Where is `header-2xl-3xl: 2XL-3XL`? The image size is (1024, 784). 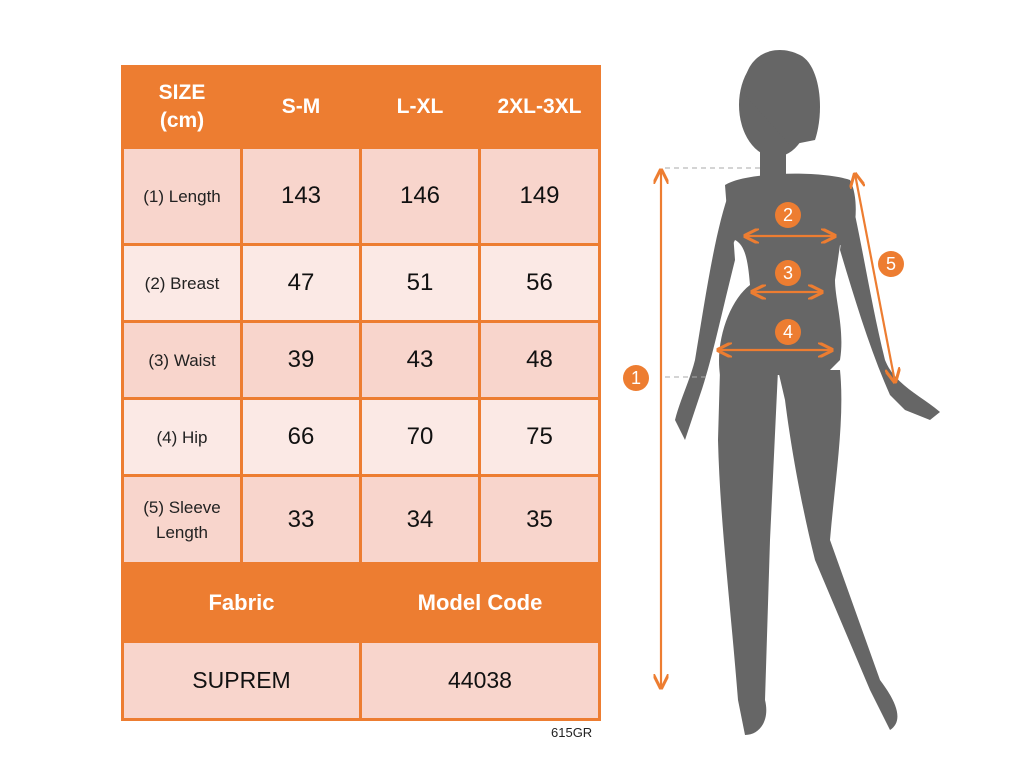 header-2xl-3xl: 2XL-3XL is located at coordinates (539, 107).